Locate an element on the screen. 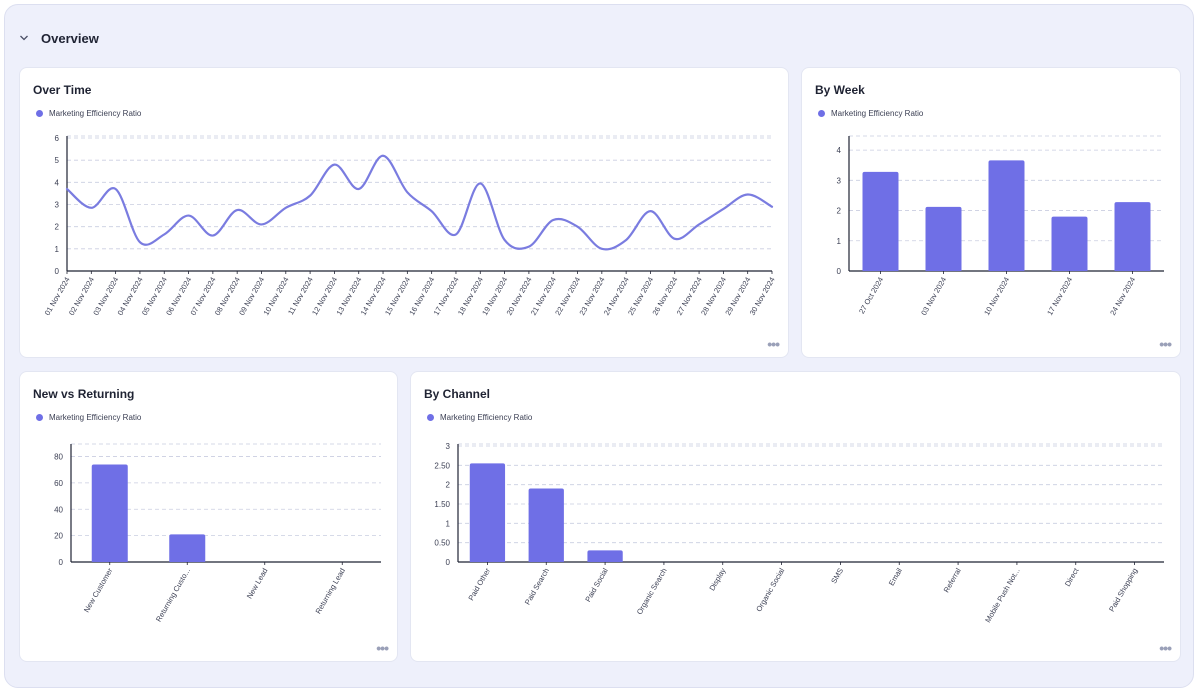  x-tick-label: 03 Nov 2024 is located at coordinates (933, 296).